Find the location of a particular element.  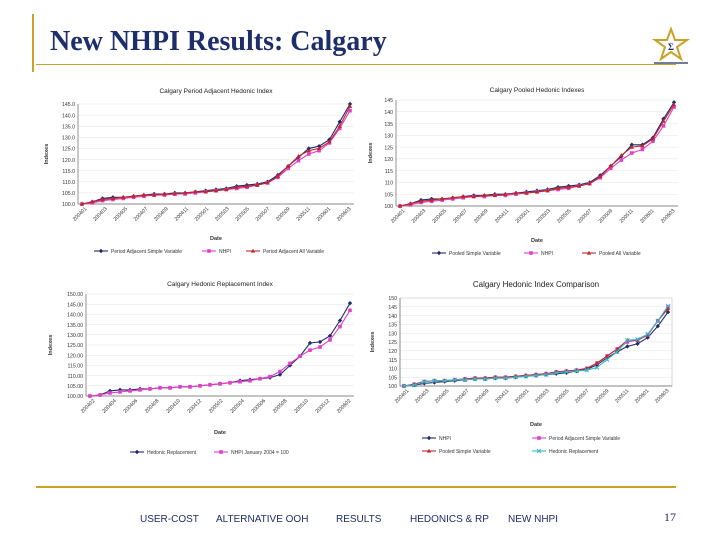

chart-title: Calgary Period Adjacent Hedonic Index is located at coordinates (216, 91).